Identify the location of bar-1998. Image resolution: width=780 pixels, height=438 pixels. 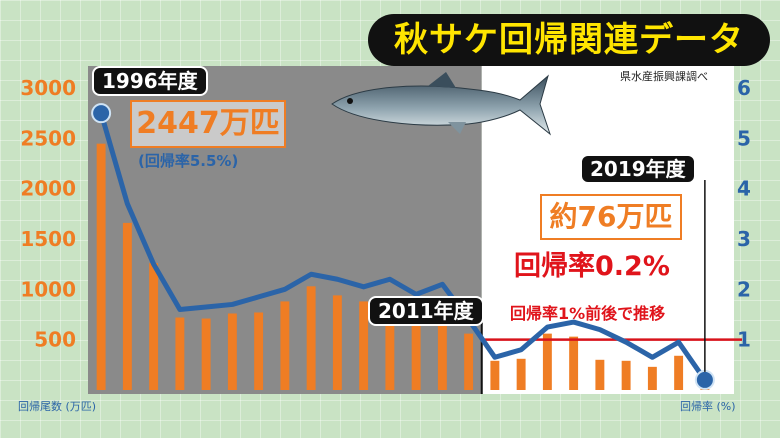
(154, 326).